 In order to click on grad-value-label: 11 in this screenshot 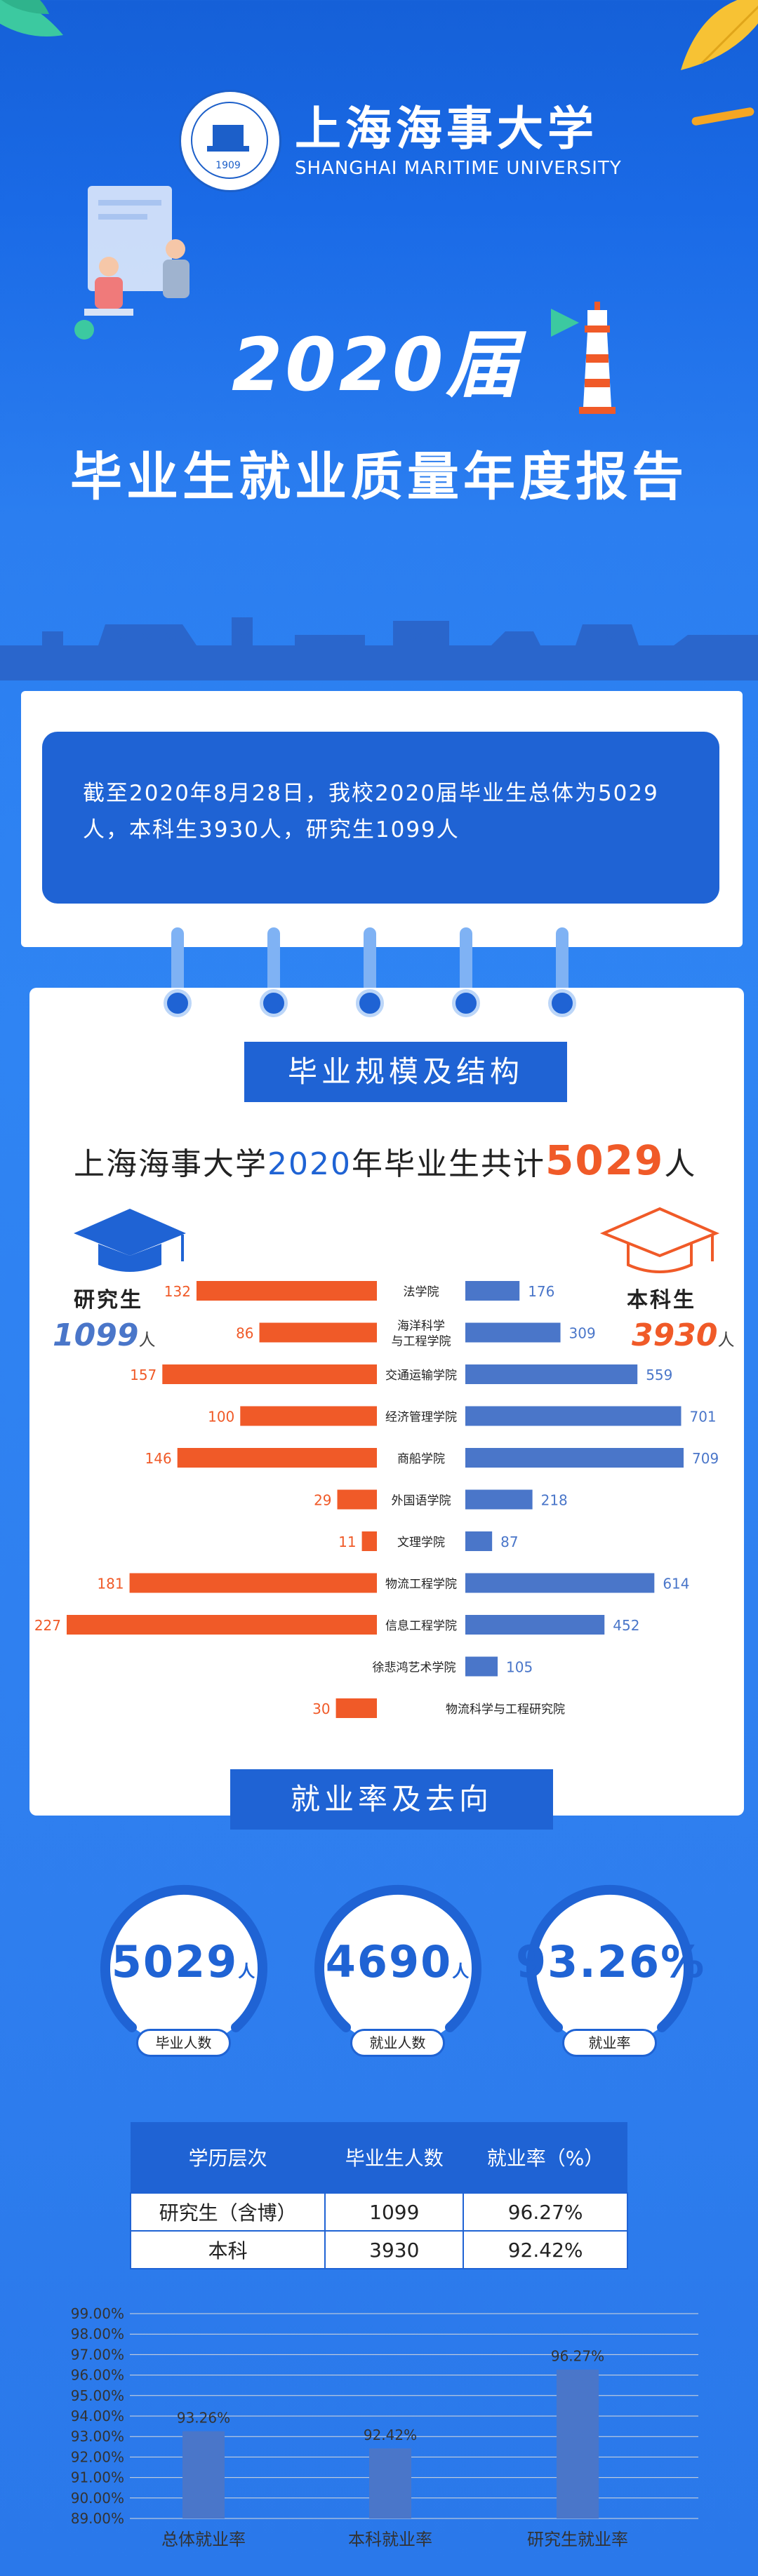, I will do `click(347, 1542)`.